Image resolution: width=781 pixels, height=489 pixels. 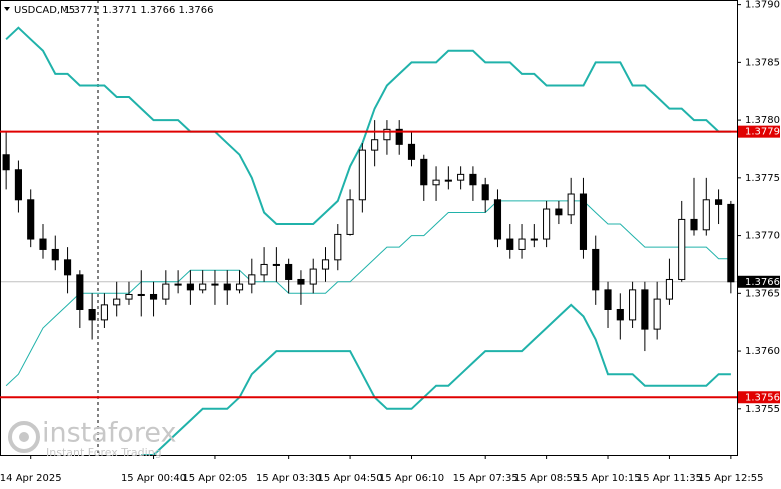 I want to click on y-tick-label: 1.3765, so click(x=762, y=293).